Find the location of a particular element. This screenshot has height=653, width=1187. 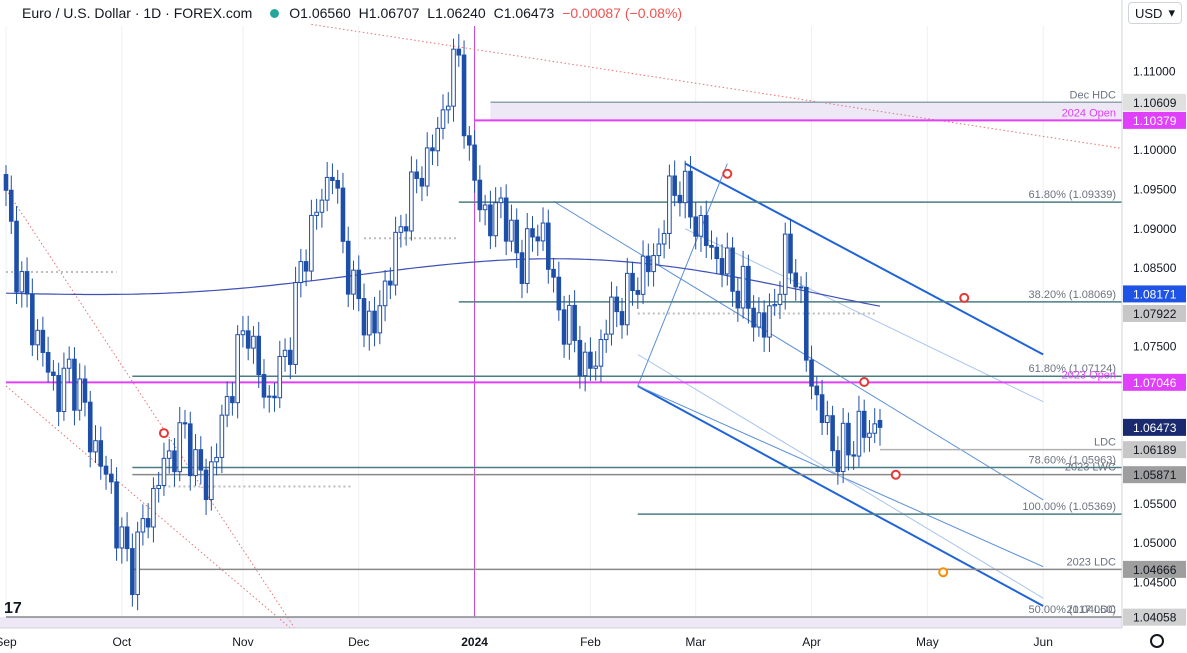

level-label-9: LDC is located at coordinates (1105, 443).